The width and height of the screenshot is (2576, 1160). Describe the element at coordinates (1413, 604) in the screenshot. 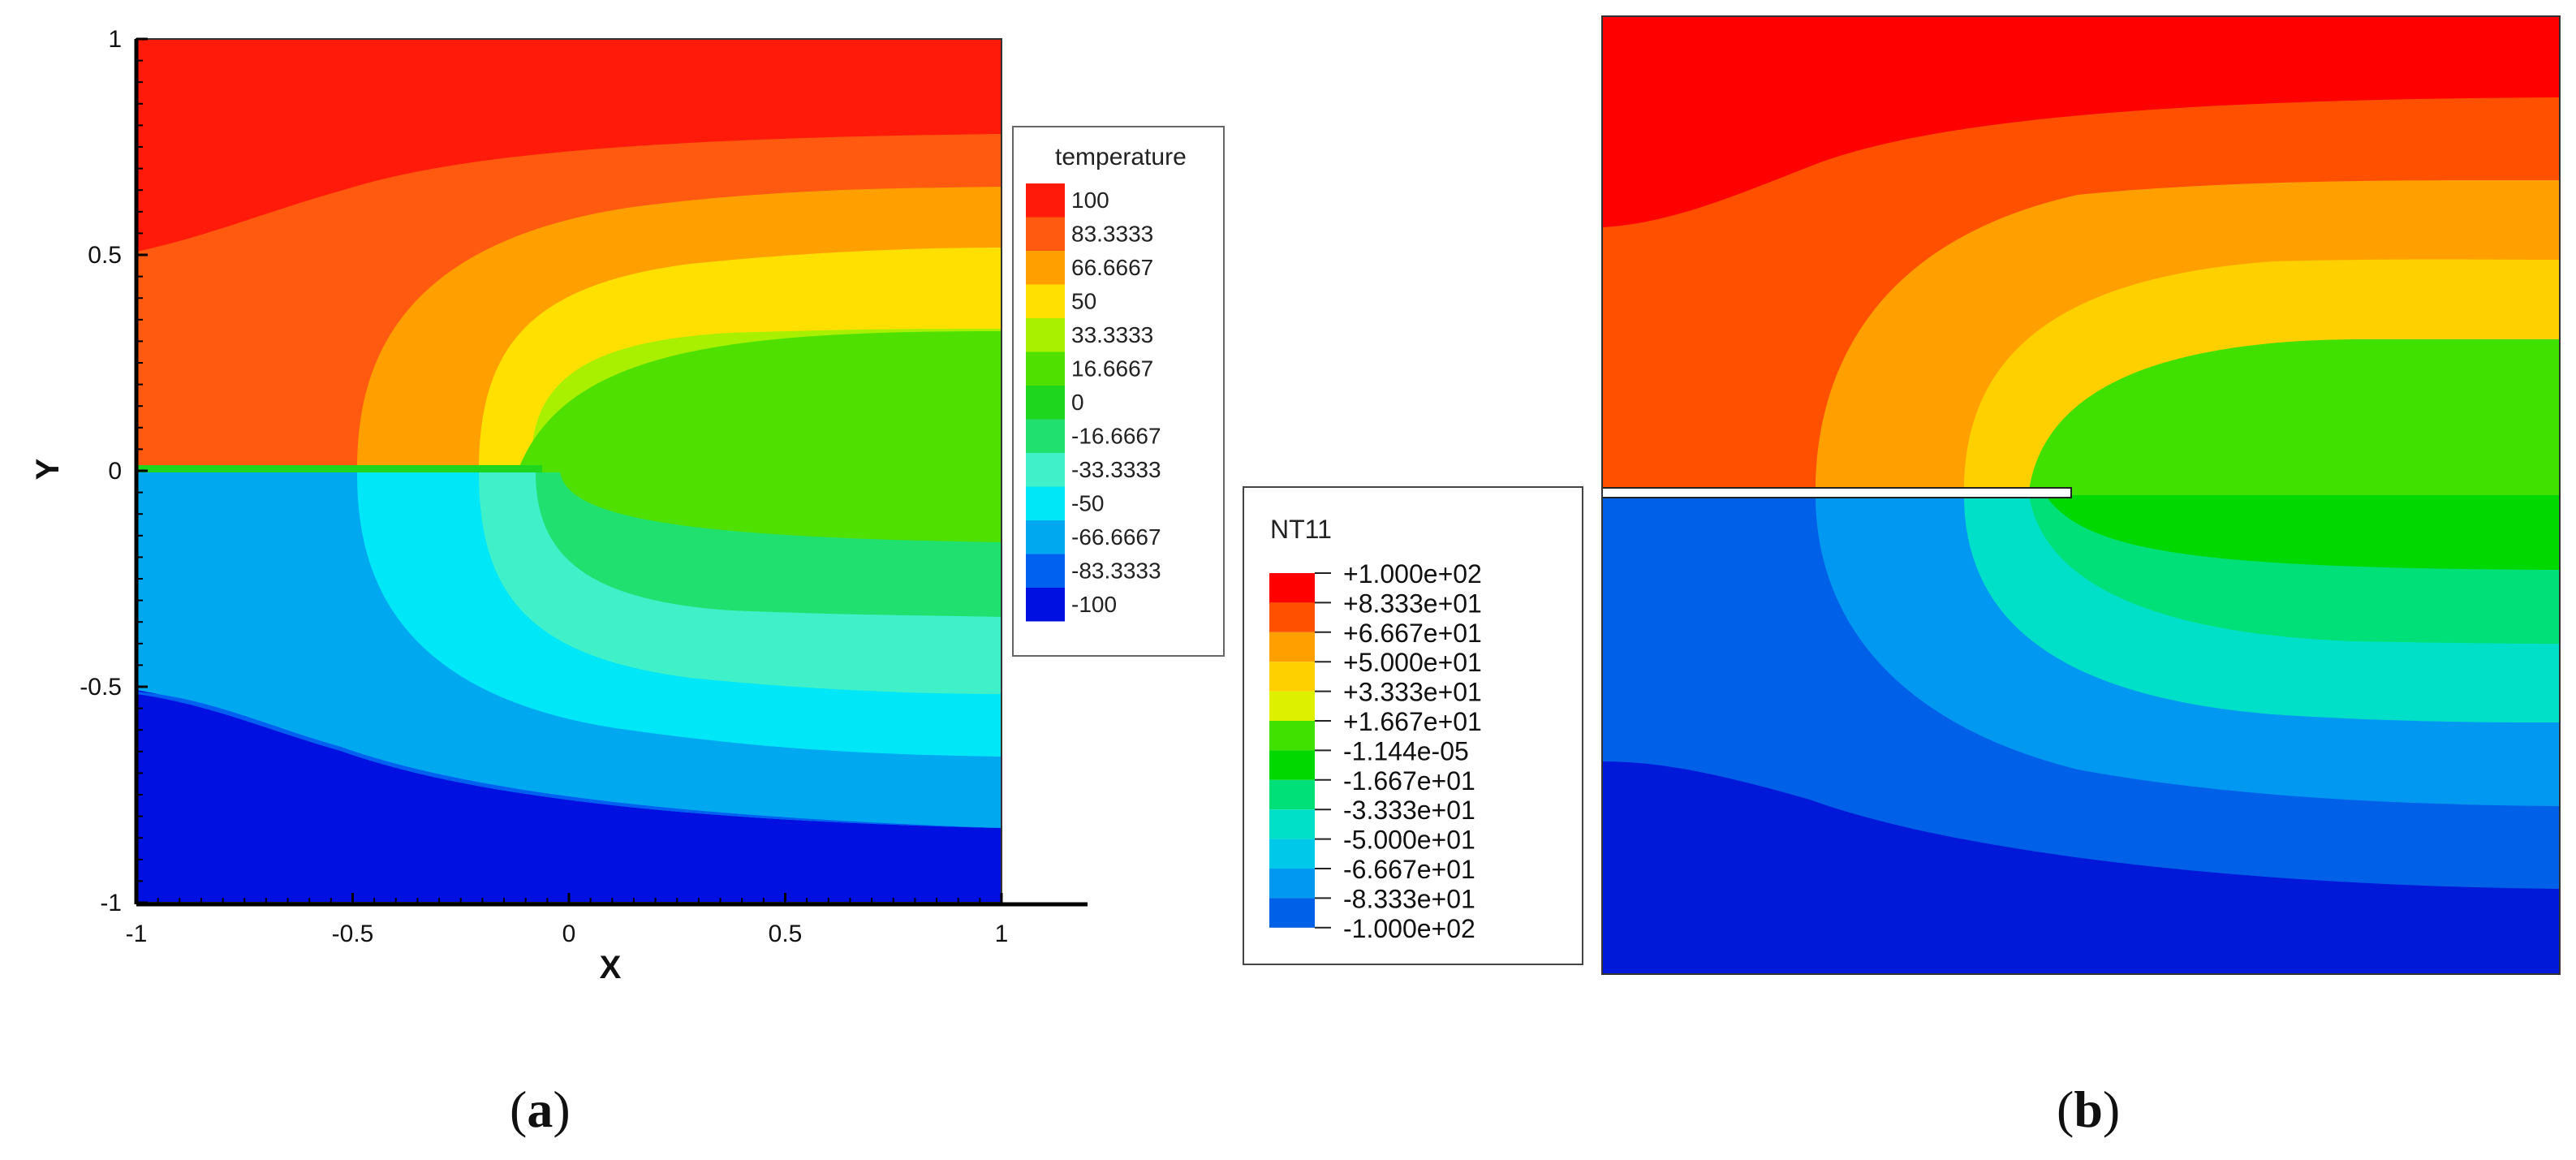

I see `b-legend-label: +8.333e+01` at that location.